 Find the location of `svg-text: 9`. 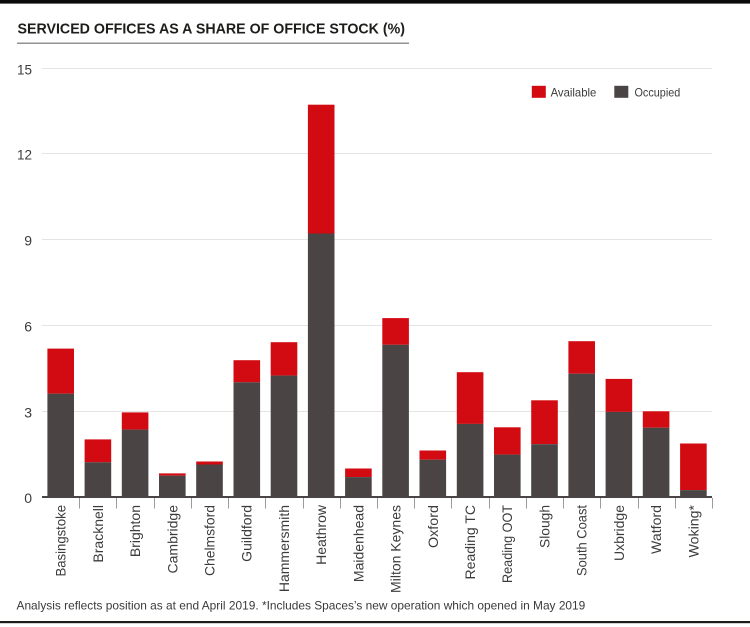

svg-text: 9 is located at coordinates (28, 241).